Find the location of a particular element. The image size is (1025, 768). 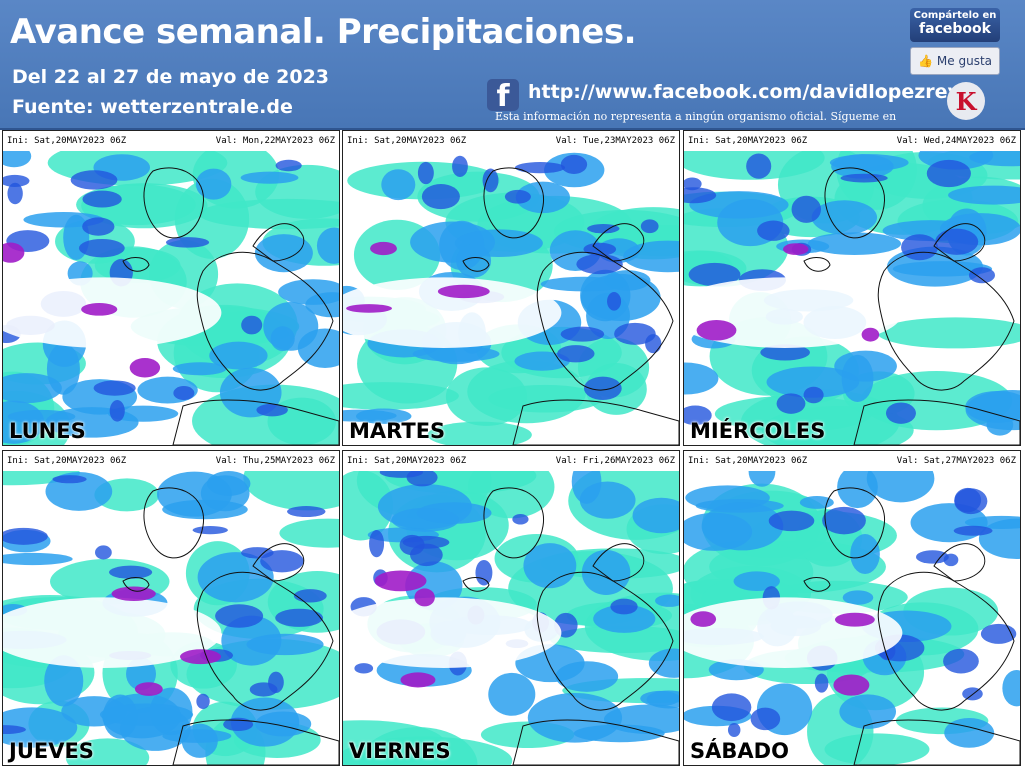

valid-time: Val: Thu,25MAY2023 06Z is located at coordinates (275, 461).